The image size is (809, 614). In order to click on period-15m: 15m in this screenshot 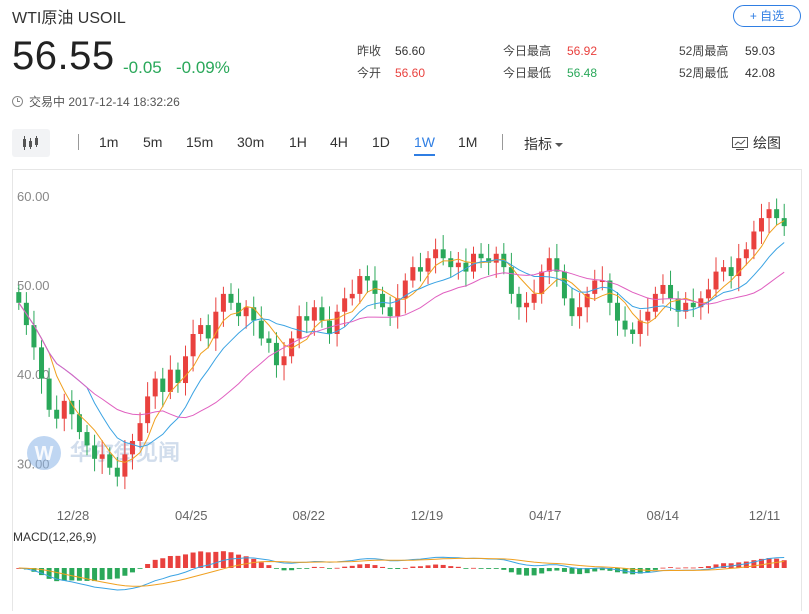, I will do `click(200, 142)`.